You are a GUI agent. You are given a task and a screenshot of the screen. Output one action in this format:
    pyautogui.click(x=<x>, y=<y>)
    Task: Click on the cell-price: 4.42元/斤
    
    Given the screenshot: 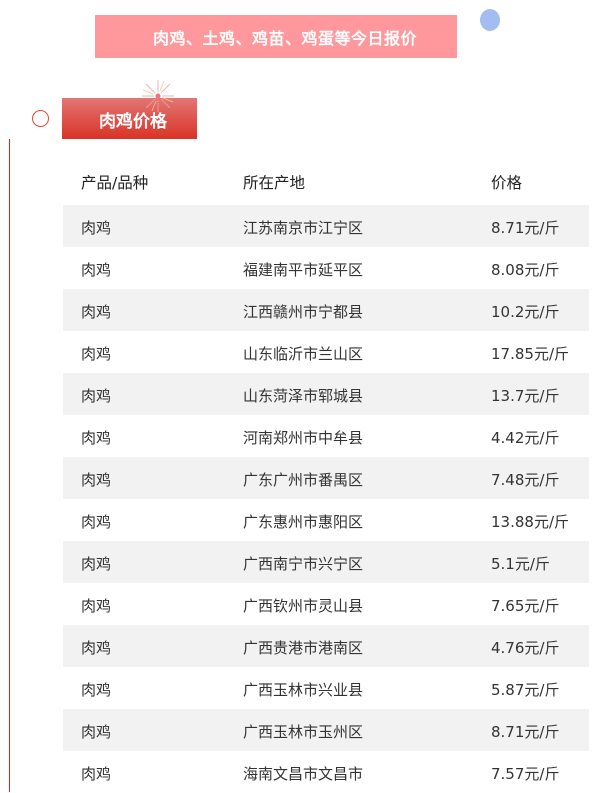 What is the action you would take?
    pyautogui.click(x=525, y=438)
    